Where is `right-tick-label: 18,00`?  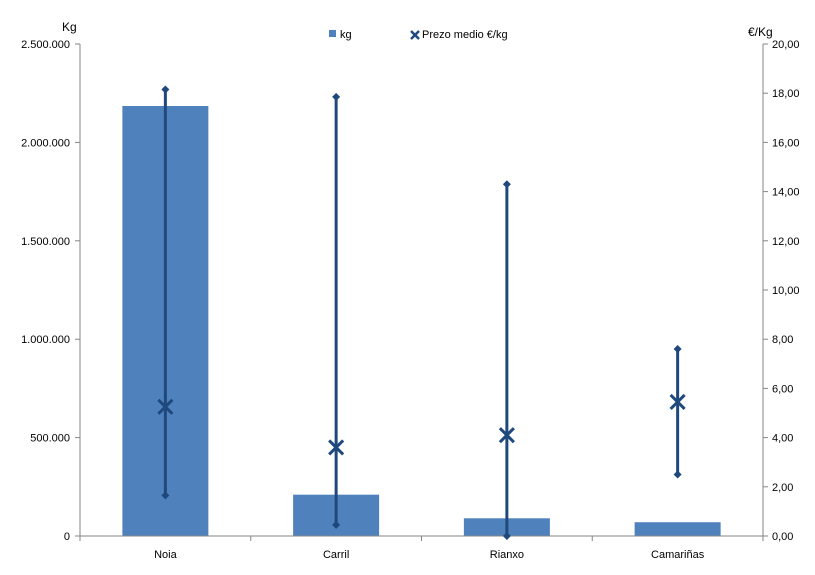
right-tick-label: 18,00 is located at coordinates (786, 94).